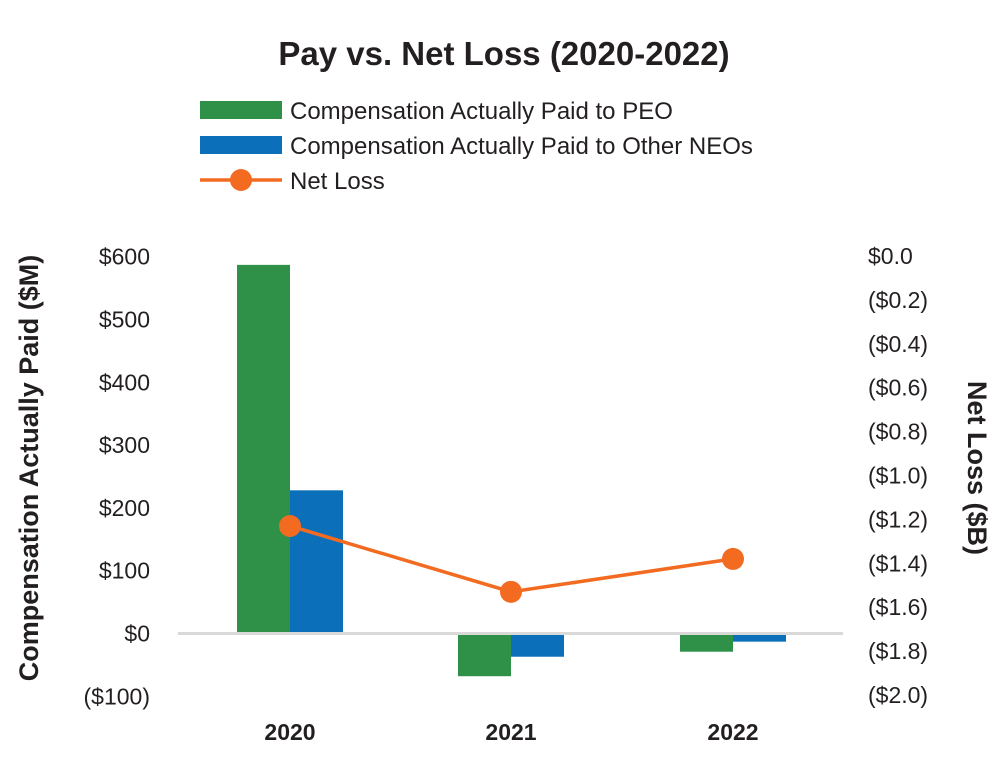  I want to click on left-tick-label: $500, so click(124, 320).